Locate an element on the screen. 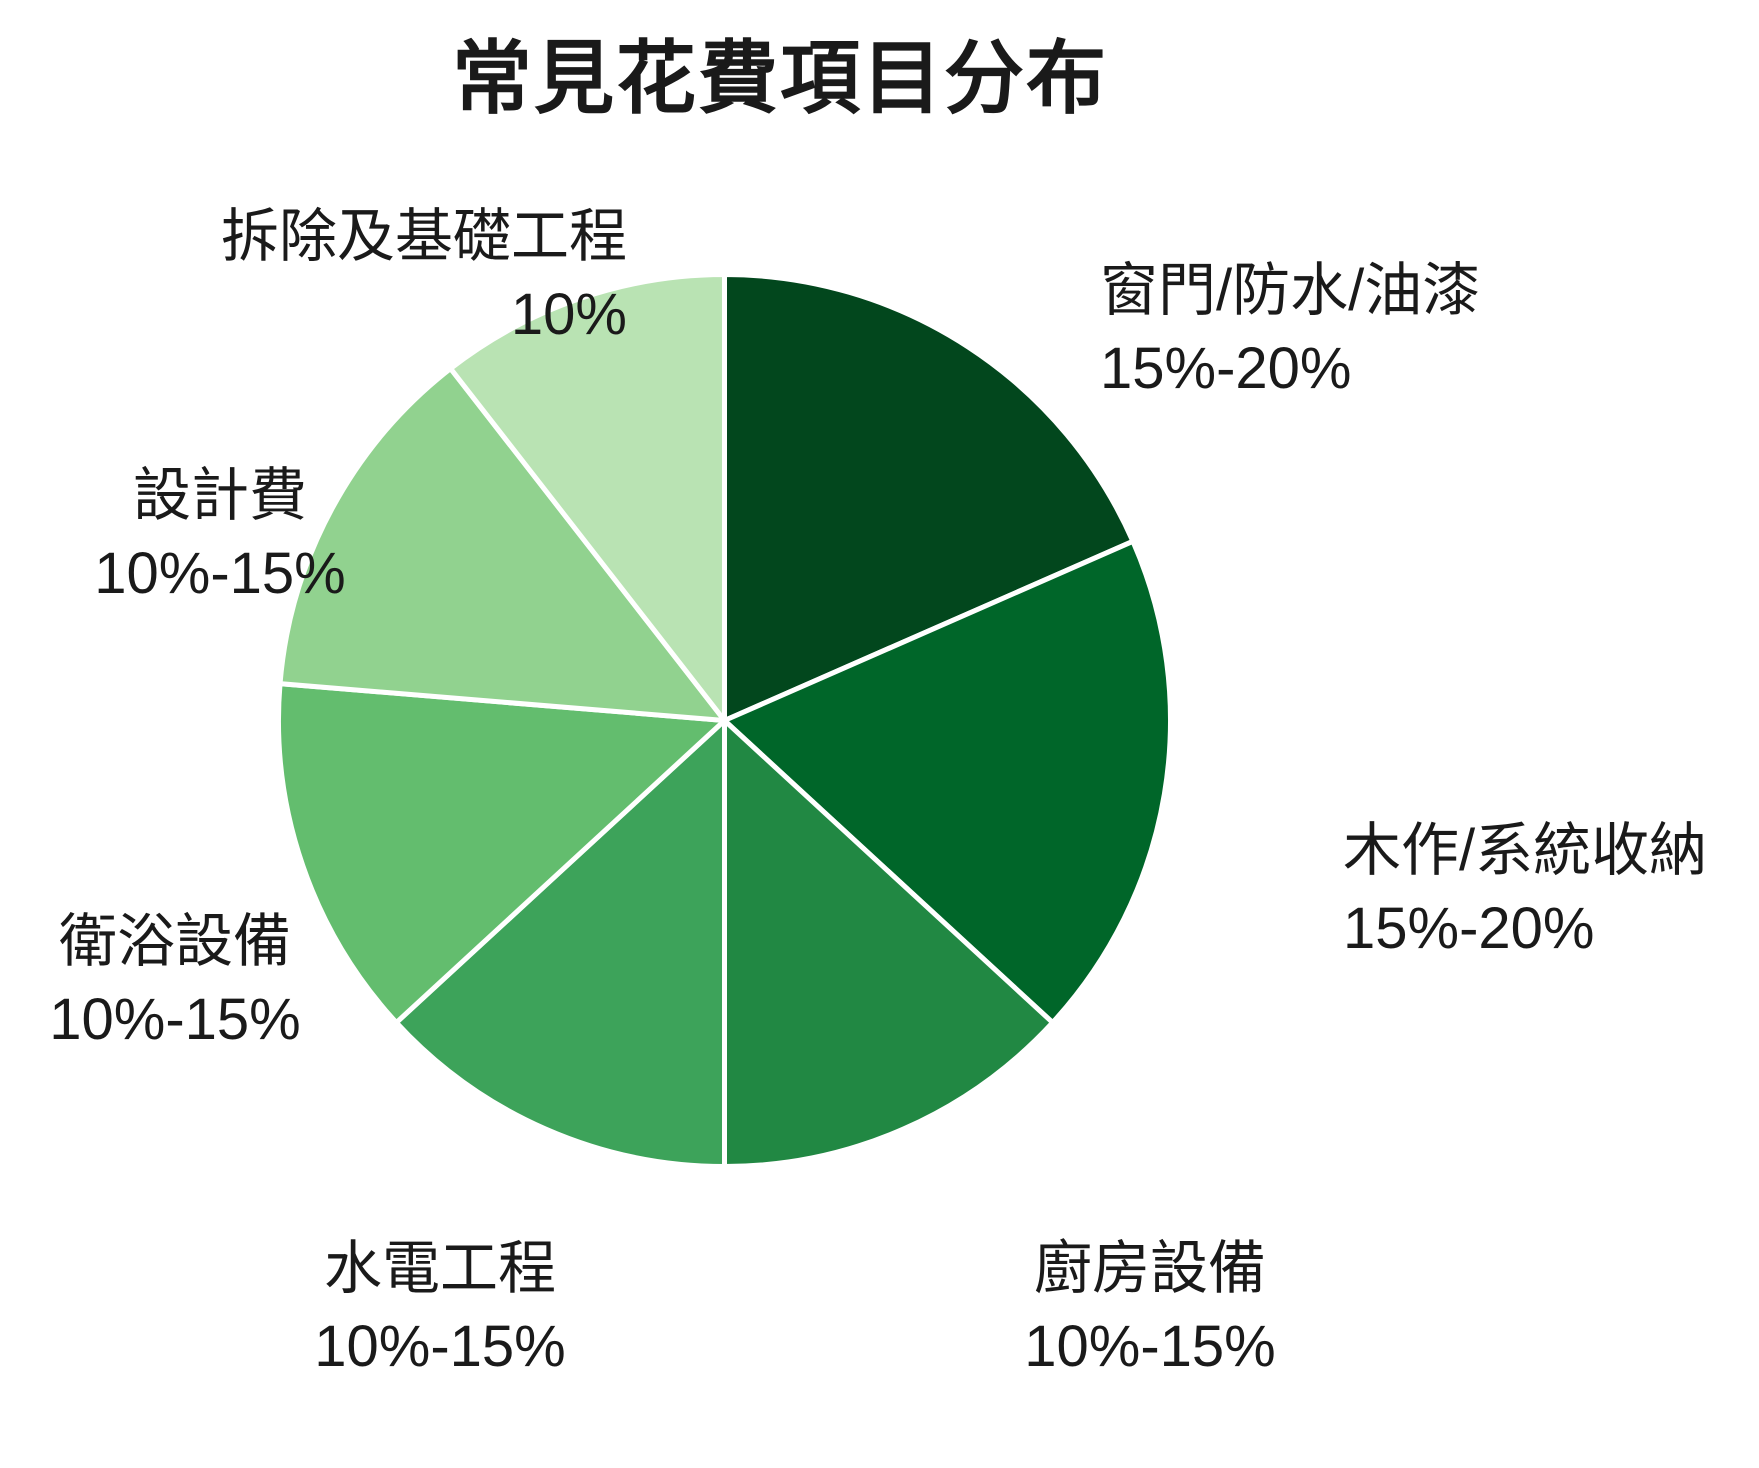 The height and width of the screenshot is (1468, 1759). slice-label-kitchen-equipment: 廚房設備 10%-15% is located at coordinates (1150, 1308).